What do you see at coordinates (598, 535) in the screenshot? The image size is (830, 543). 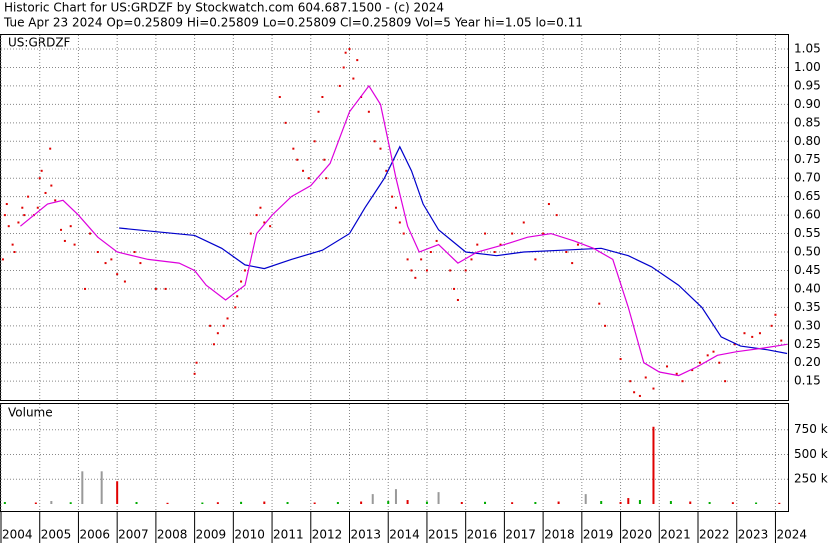 I see `x-tick-label: 2019` at bounding box center [598, 535].